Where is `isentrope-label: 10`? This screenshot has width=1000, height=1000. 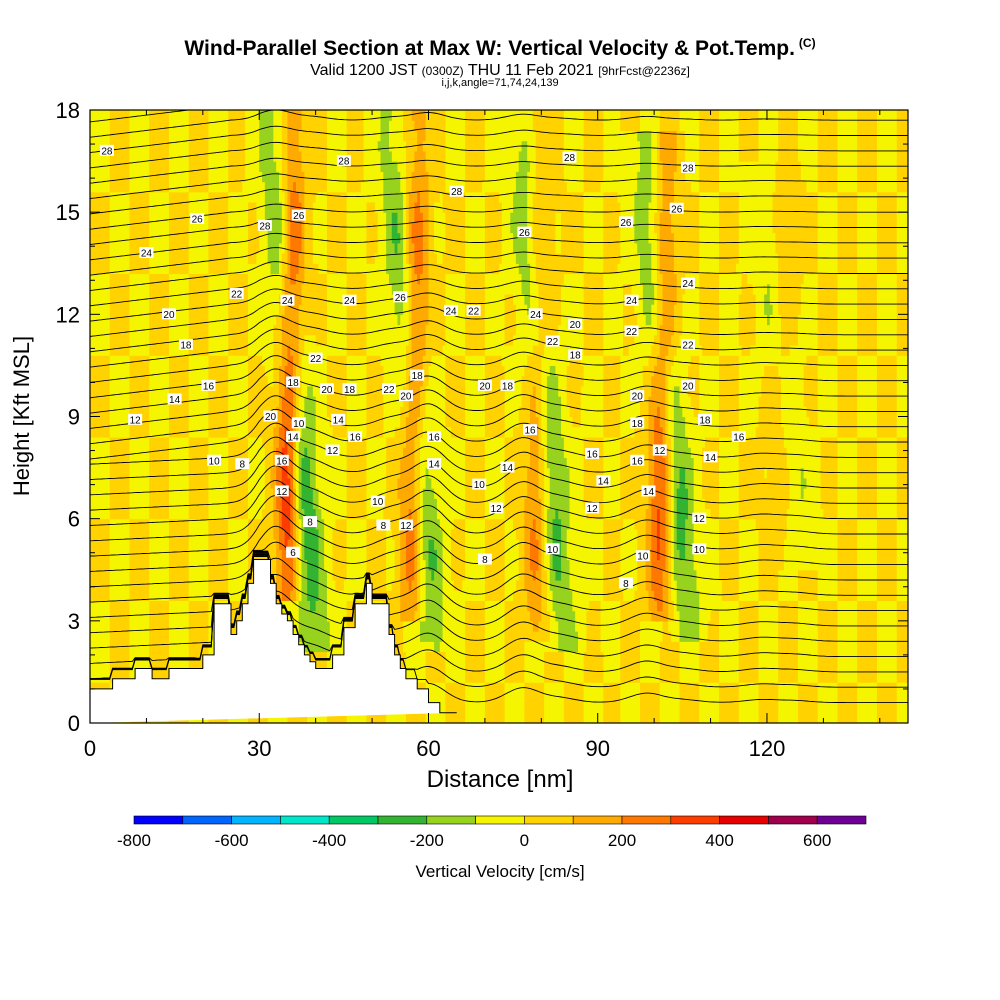 isentrope-label: 10 is located at coordinates (699, 549).